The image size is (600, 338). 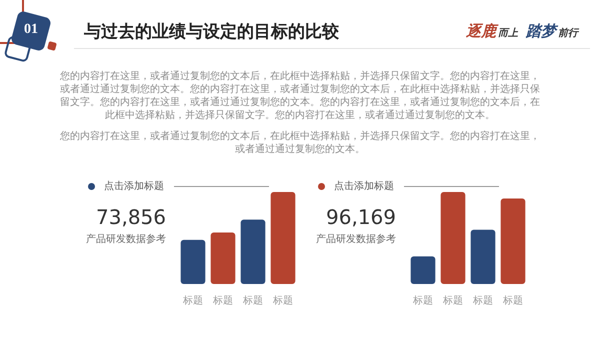 I want to click on text: 您的内容打在这里，或者通过复制您的文本后，在此框中选择粘贴，并选择只保留文字。您的内容打在这里，或者通过通过复制您的文本。您的内容打在这里，或者通过复制您的文本后，在此框中选择粘贴，并选择只保留文字。您的内容打在这里，或者通过通过复制您的文本。您的内容打在这里，或者通过复制您的文本后，在此框中选择粘贴，并选择只保留文字。您的内容打在这里，或者通过通过复制您的文本。, so click(x=300, y=96).